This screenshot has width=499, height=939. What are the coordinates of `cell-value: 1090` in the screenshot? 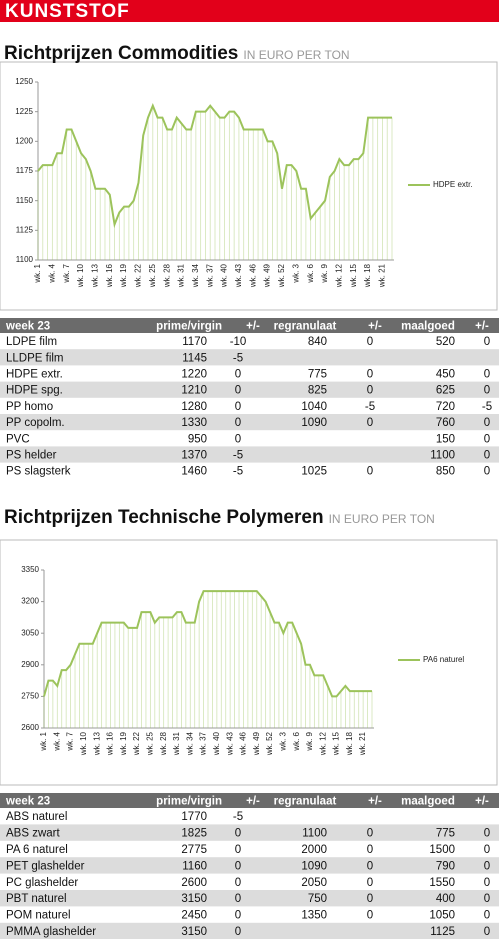 It's located at (314, 866).